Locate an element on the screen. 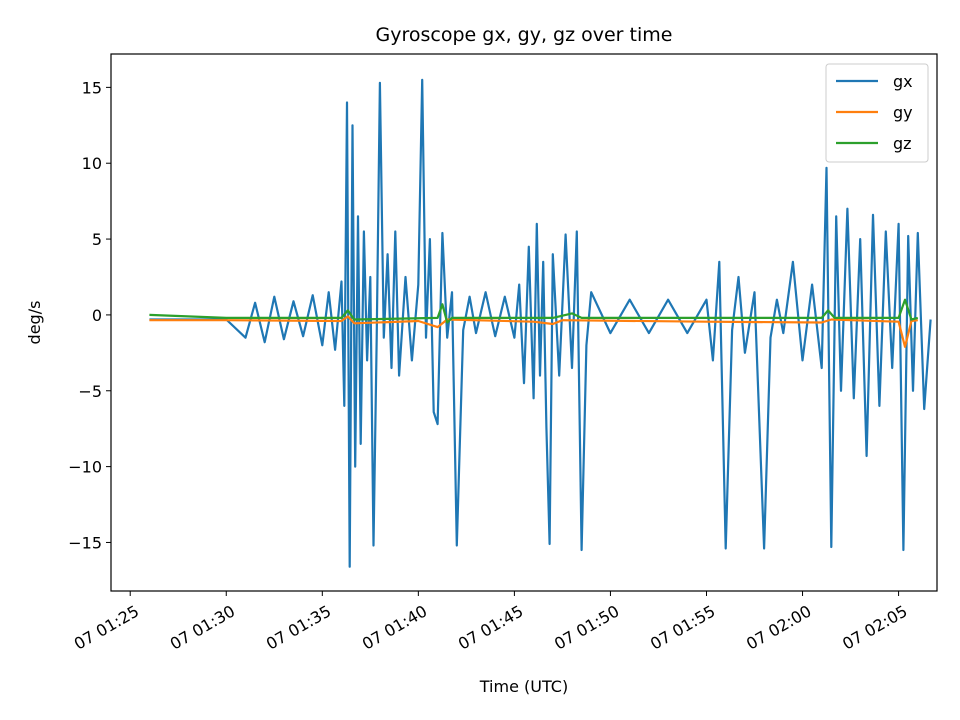 Image resolution: width=960 pixels, height=720 pixels. y-tick-label: 5 is located at coordinates (97, 239).